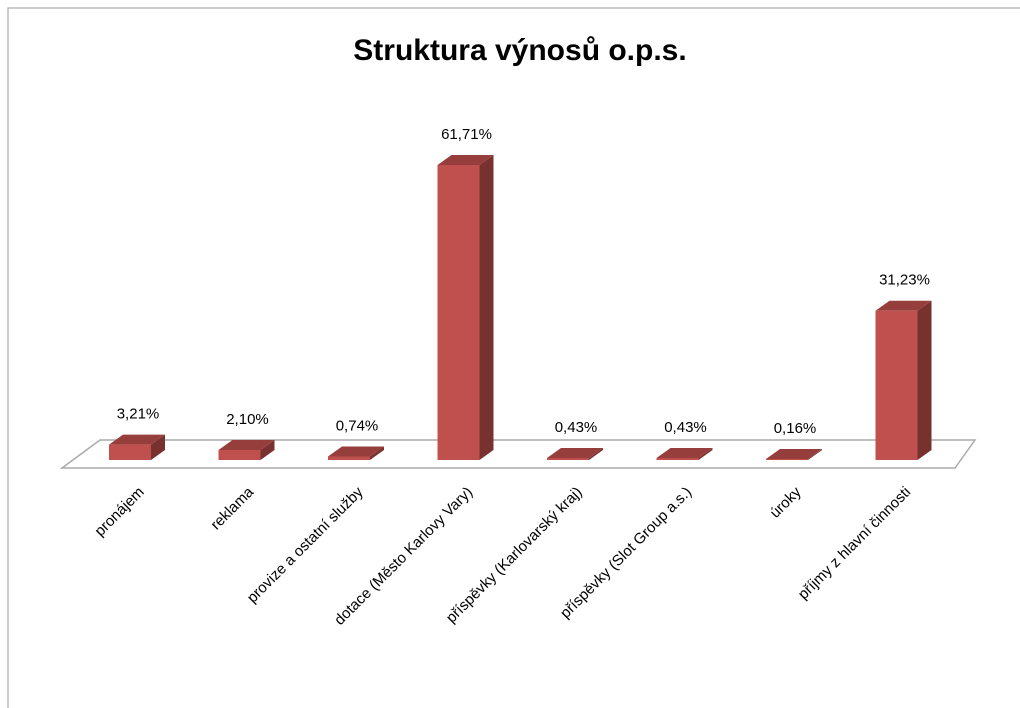 The height and width of the screenshot is (708, 1020). Describe the element at coordinates (904, 280) in the screenshot. I see `data-label: 31,23%` at that location.